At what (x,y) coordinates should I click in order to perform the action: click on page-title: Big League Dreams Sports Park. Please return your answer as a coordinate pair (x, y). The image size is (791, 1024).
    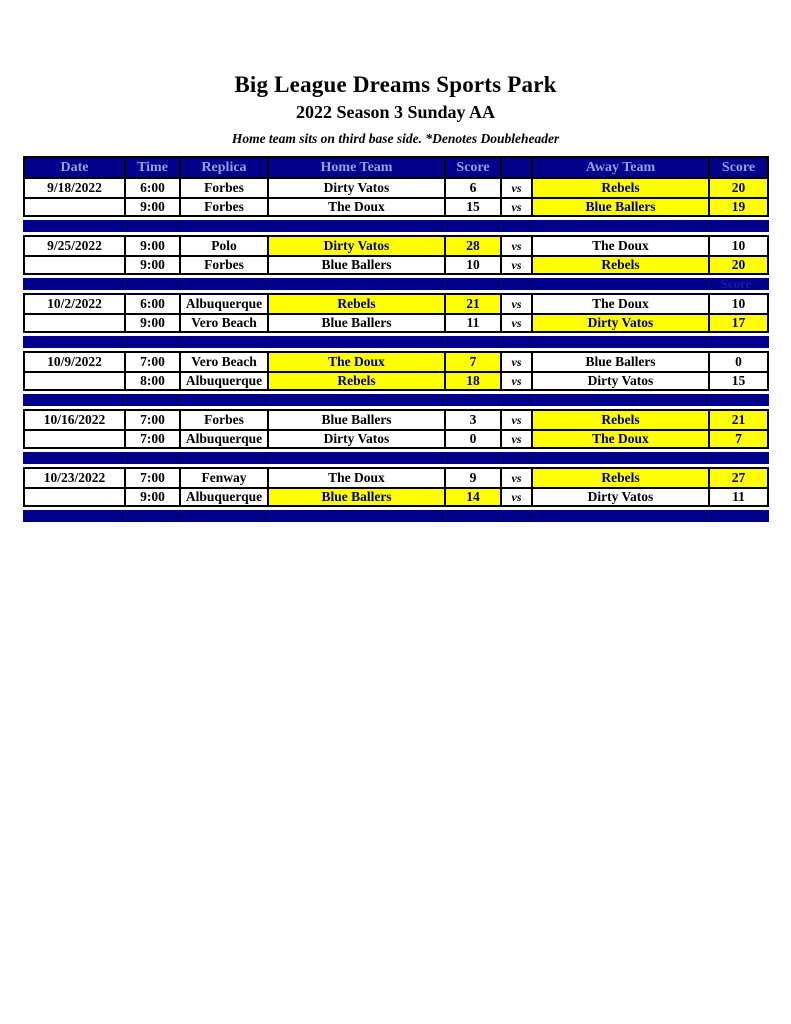
    Looking at the image, I should click on (395, 84).